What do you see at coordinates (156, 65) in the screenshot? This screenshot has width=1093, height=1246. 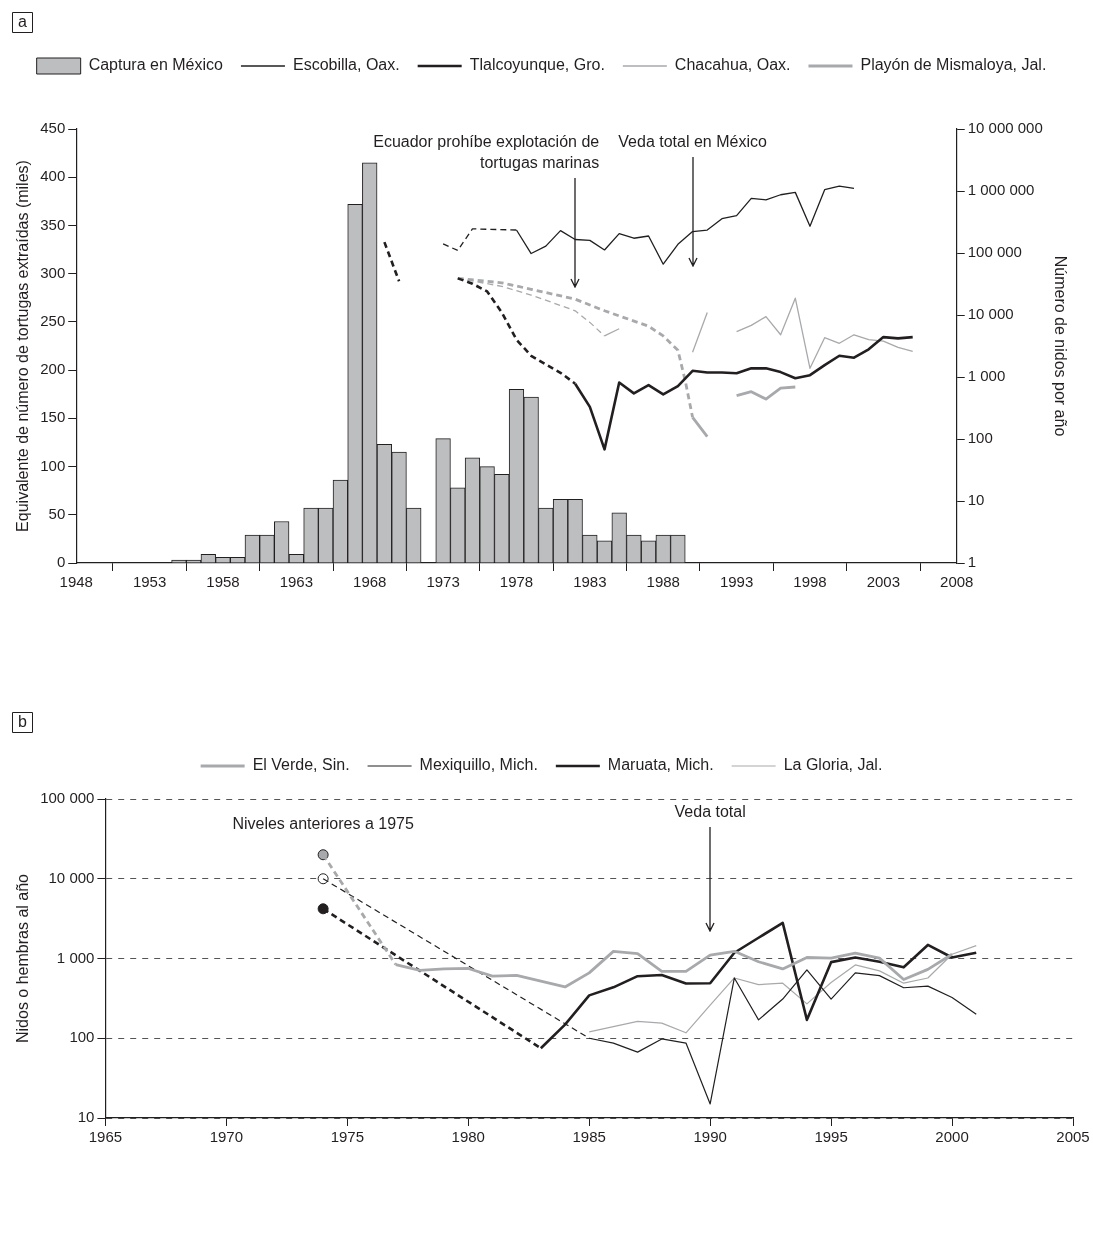 I see `legend-label: Captura en México` at bounding box center [156, 65].